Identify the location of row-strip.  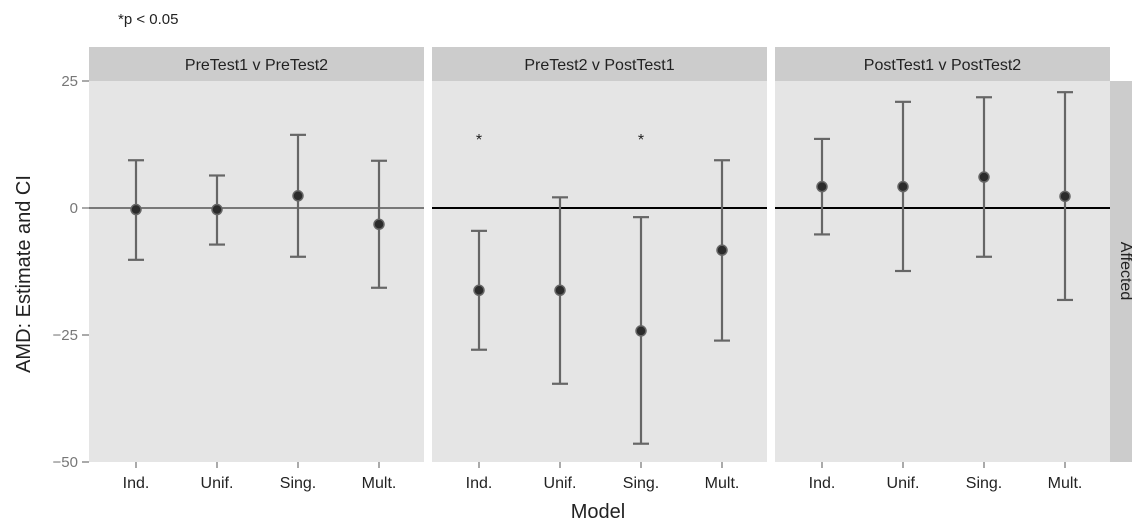
(1121, 271).